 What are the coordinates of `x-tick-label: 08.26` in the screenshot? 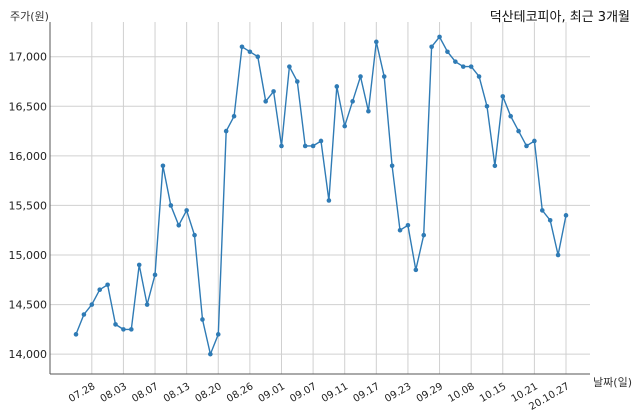 It's located at (240, 393).